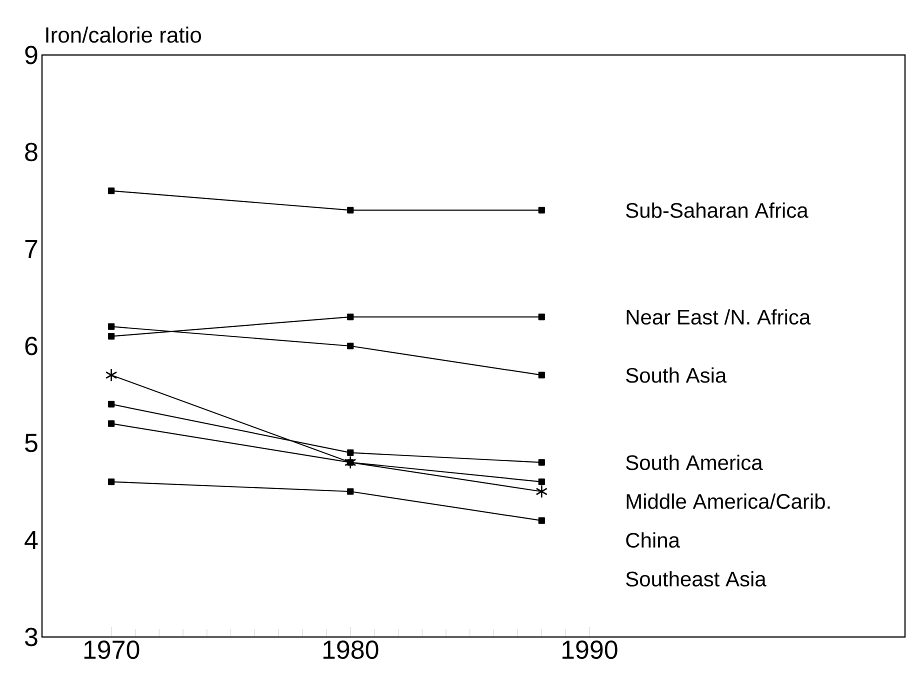 This screenshot has height=685, width=909. Describe the element at coordinates (31, 249) in the screenshot. I see `y-tick-label: 7` at that location.